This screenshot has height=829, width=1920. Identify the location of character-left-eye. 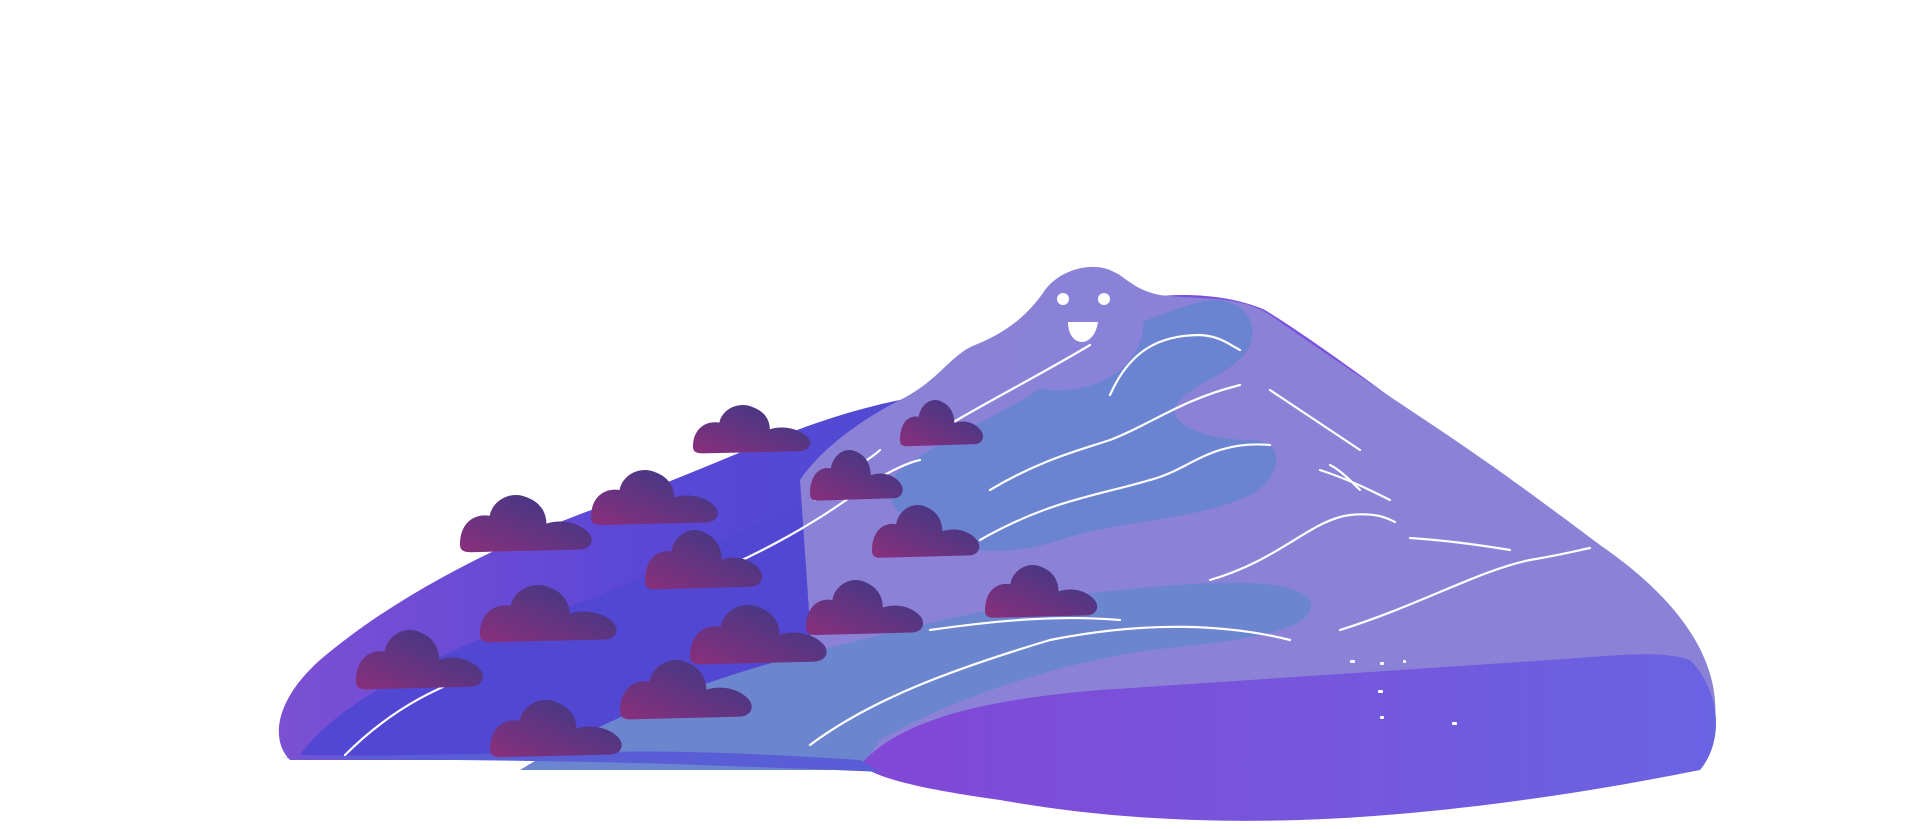
(1063, 299).